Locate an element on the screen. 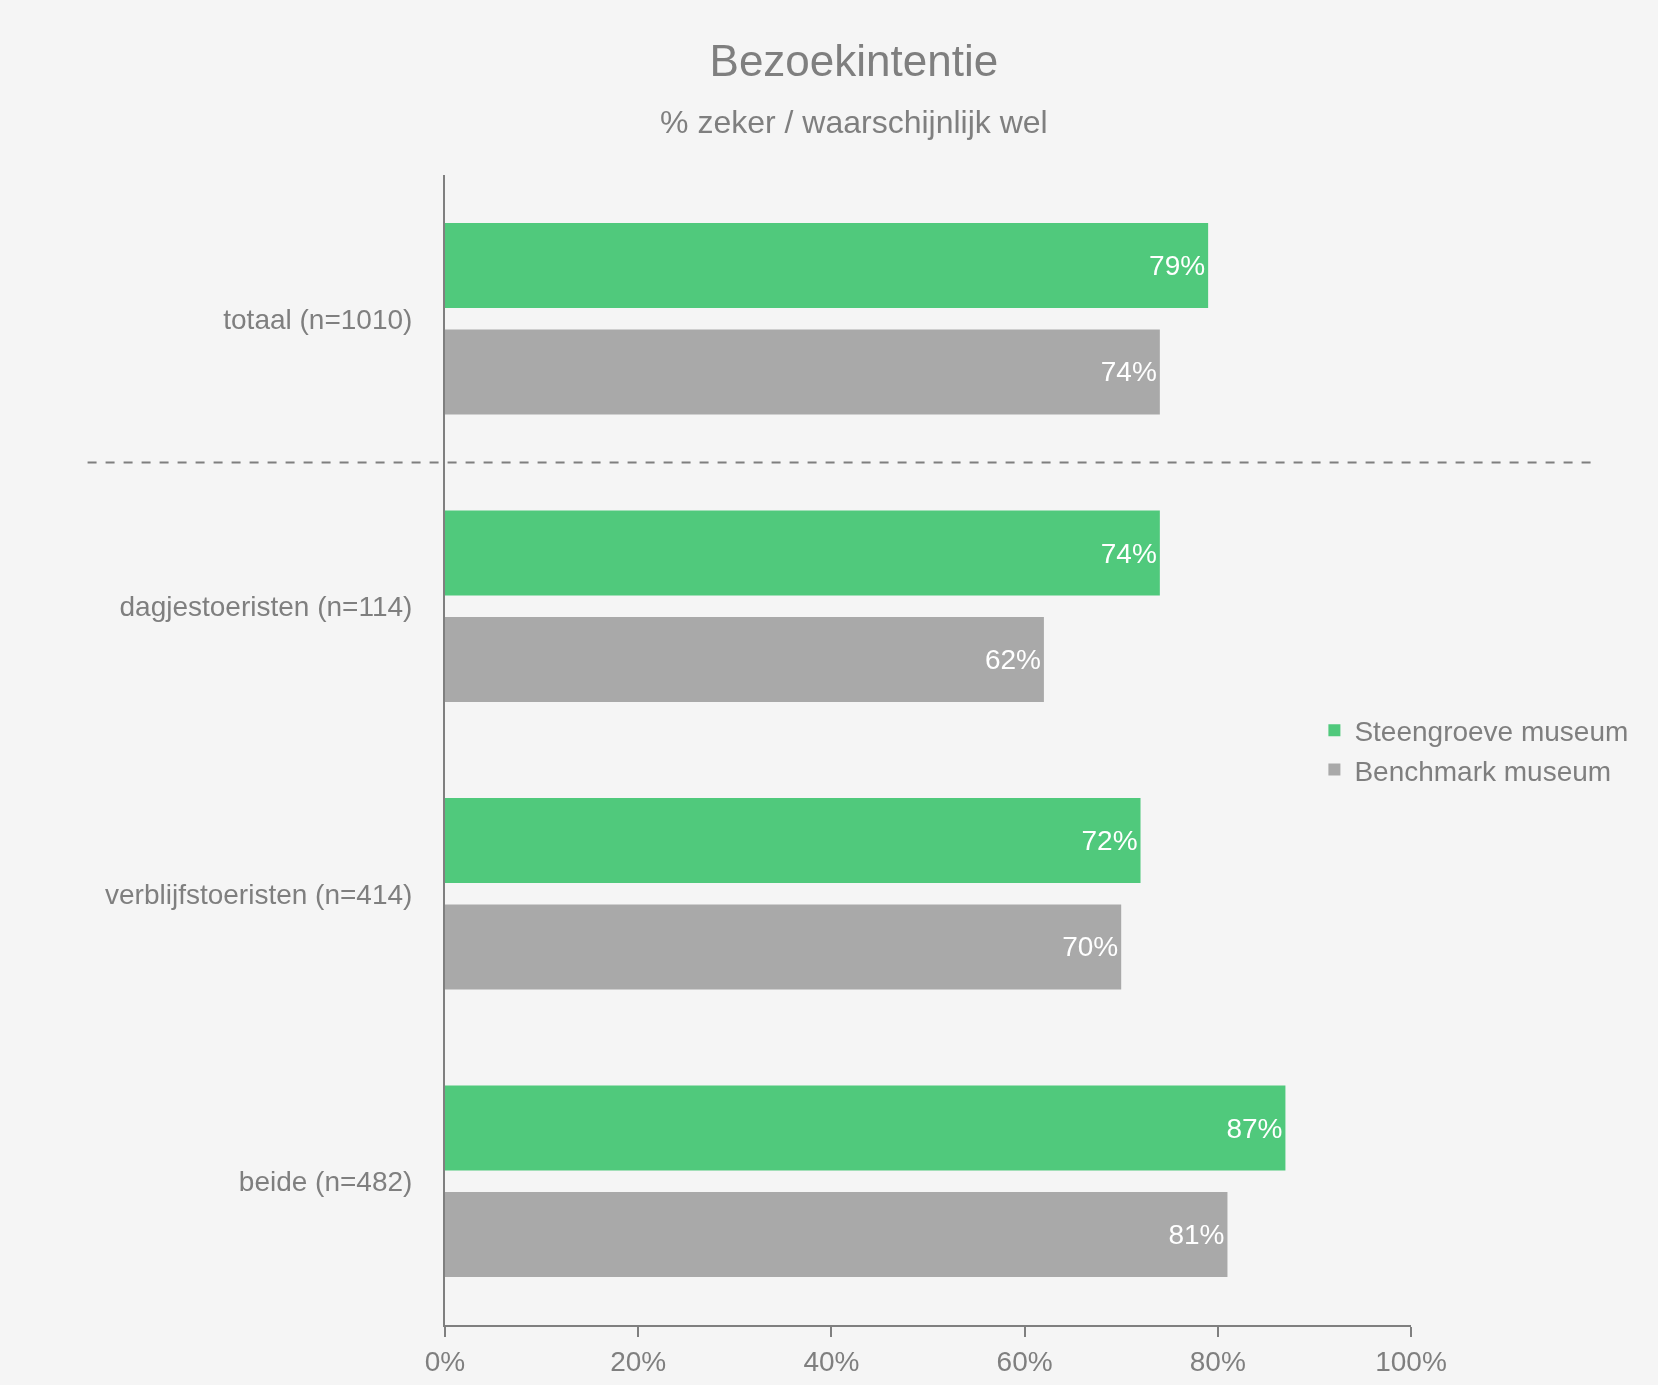  y-tick-label: totaal (n=1010) is located at coordinates (318, 319).